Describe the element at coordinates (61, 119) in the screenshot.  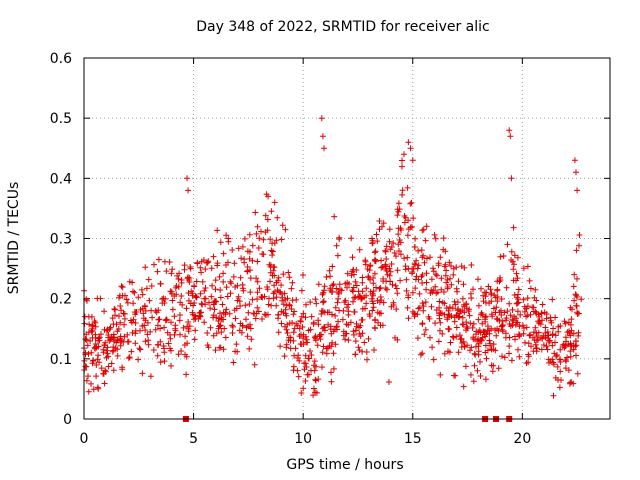
I see `y-tick-label: 0.5` at that location.